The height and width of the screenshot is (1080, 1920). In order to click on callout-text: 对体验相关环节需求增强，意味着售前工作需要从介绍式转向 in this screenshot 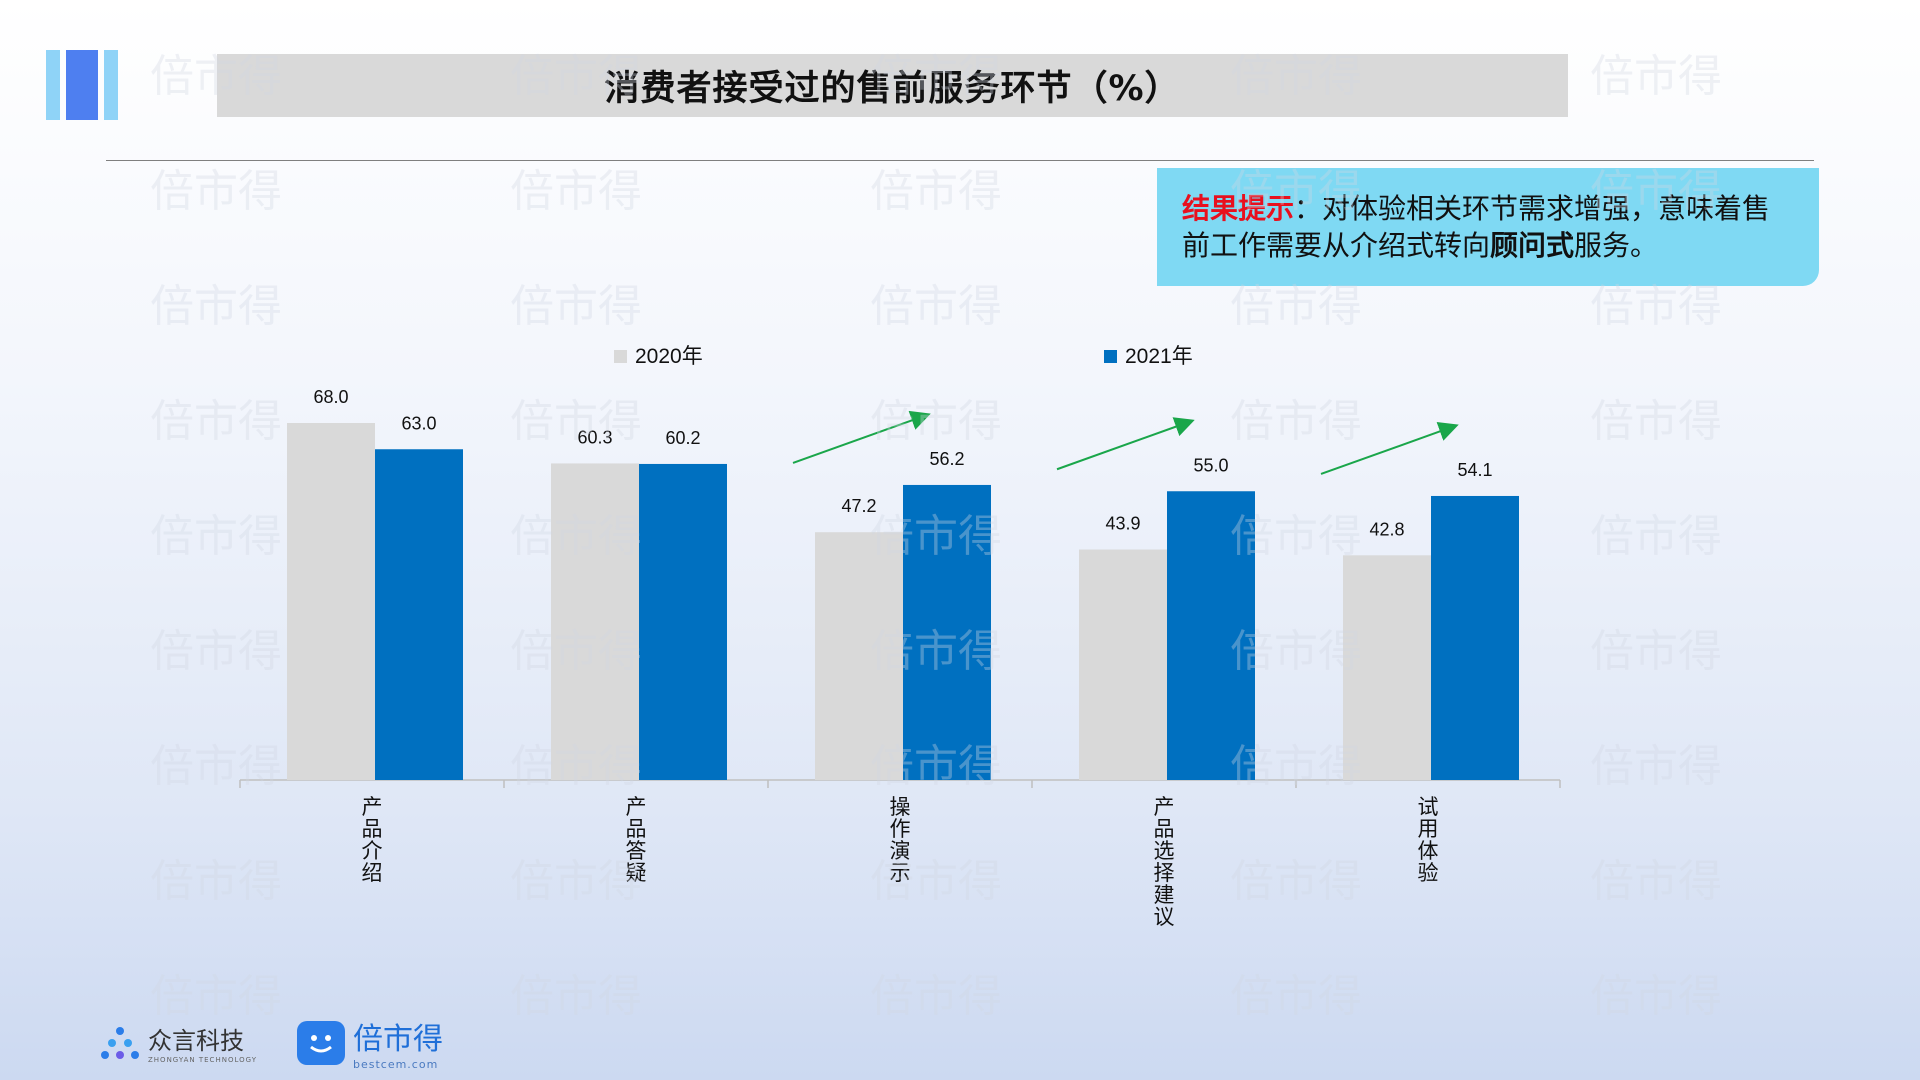, I will do `click(1476, 227)`.